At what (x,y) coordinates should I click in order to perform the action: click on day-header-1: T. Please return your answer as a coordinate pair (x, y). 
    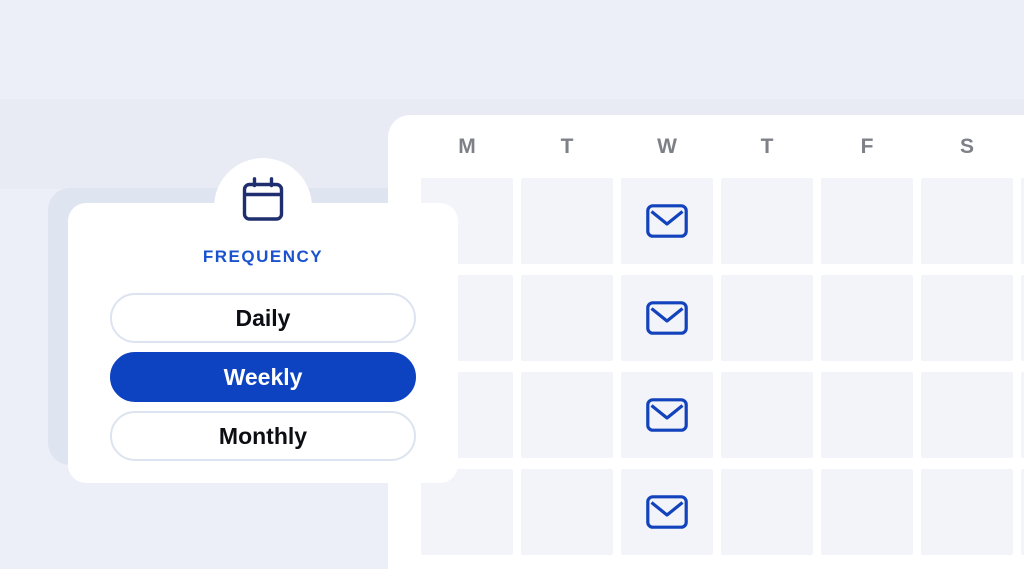
    Looking at the image, I should click on (567, 146).